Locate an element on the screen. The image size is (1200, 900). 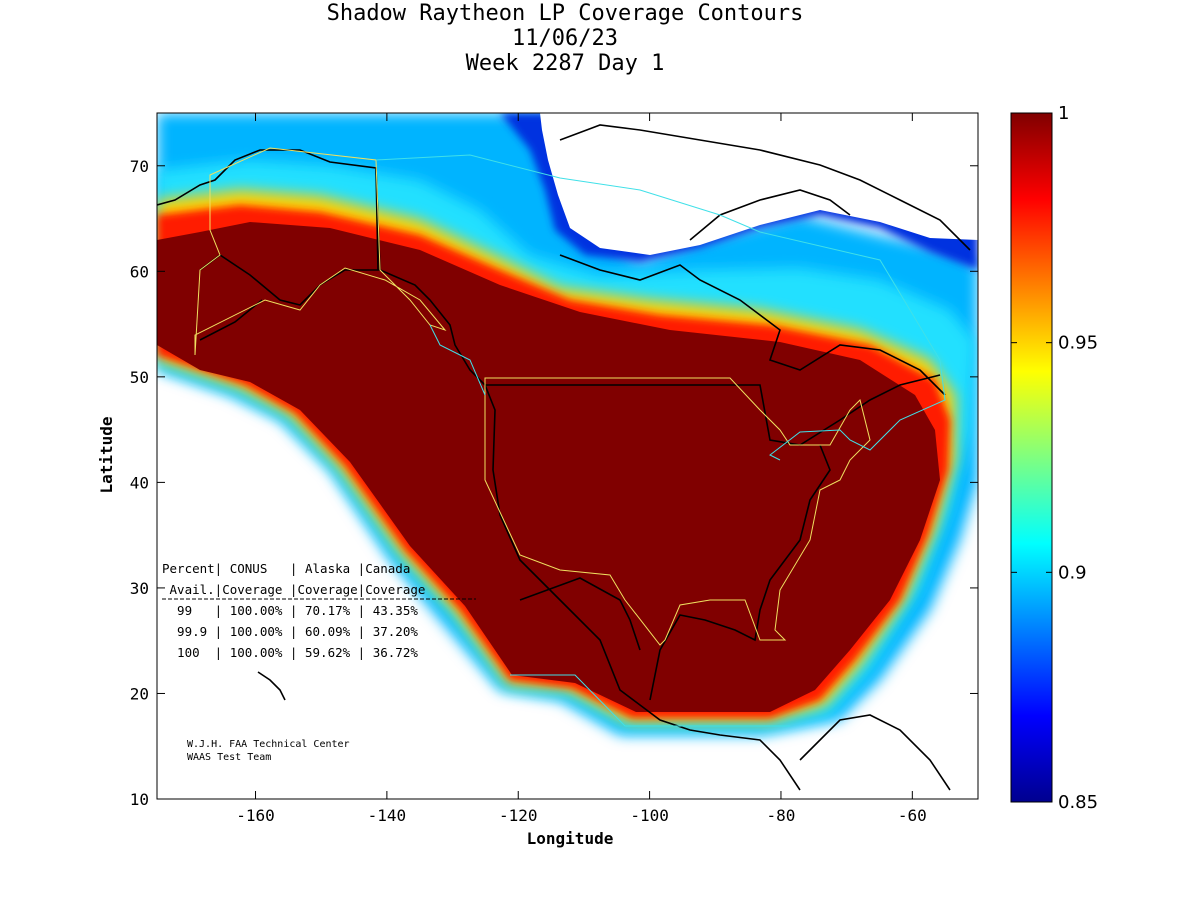
us-east-gulf-coast is located at coordinates (740, 572).